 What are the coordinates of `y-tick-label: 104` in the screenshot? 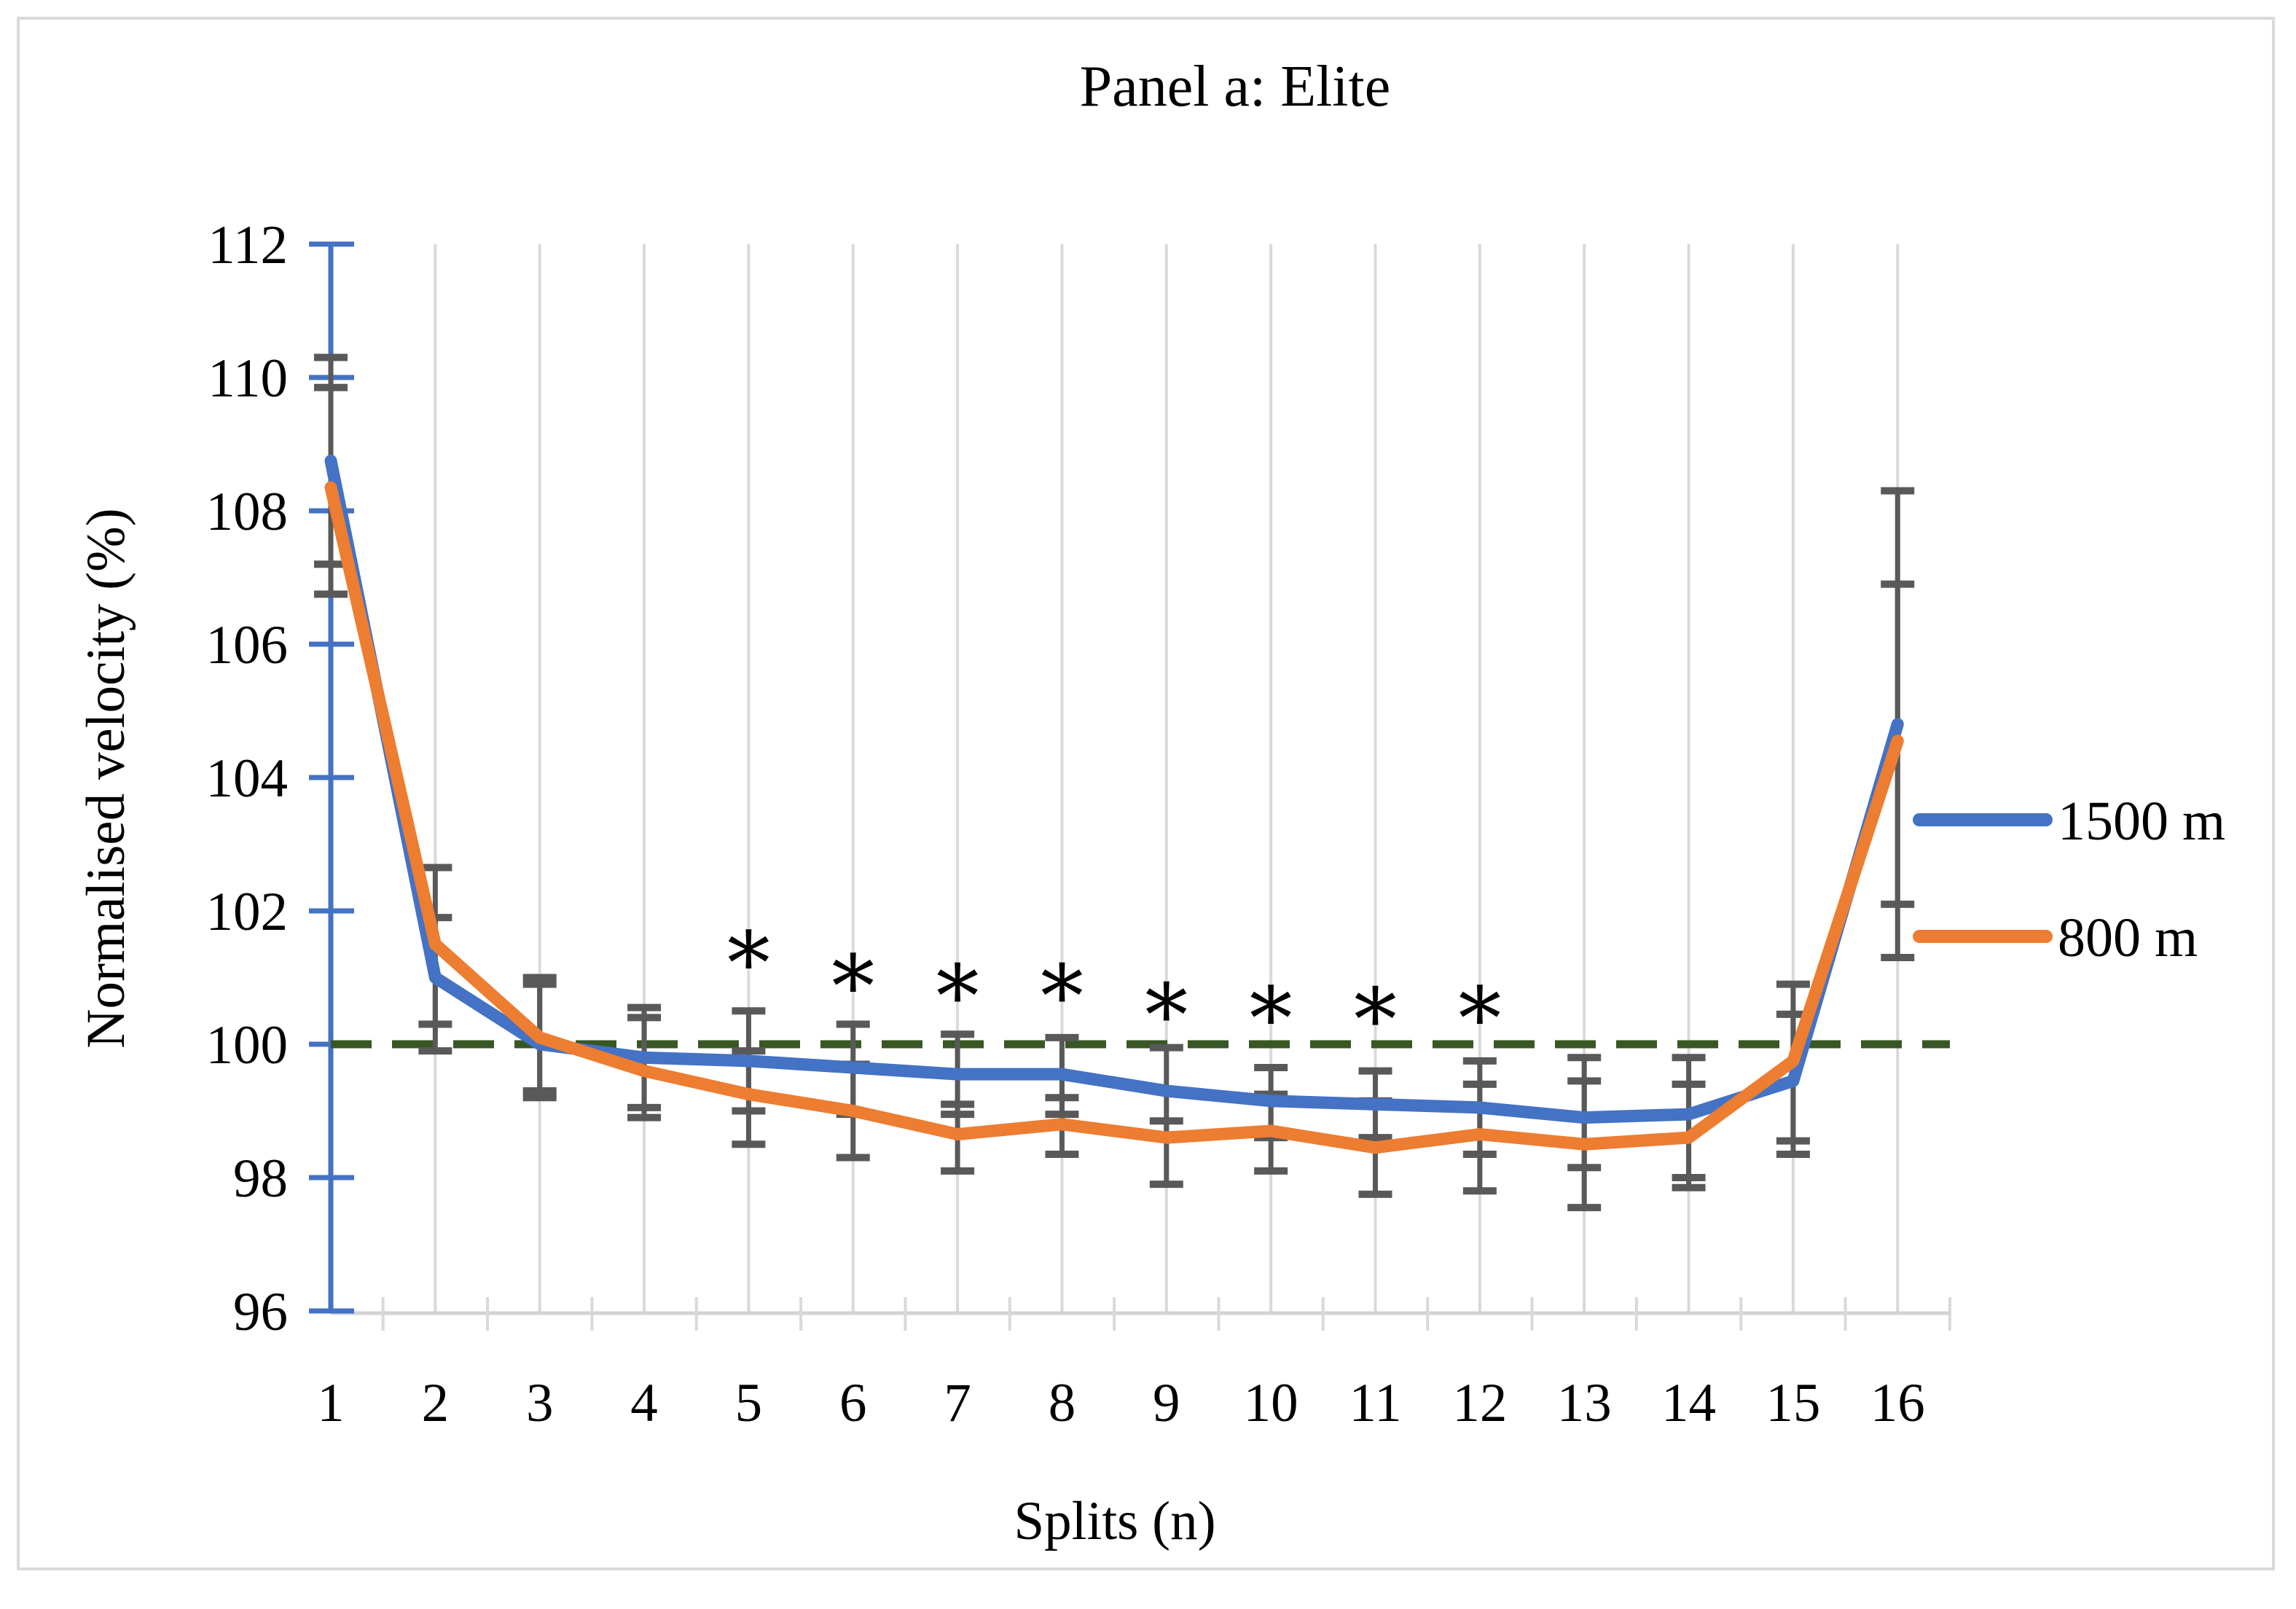 It's located at (247, 778).